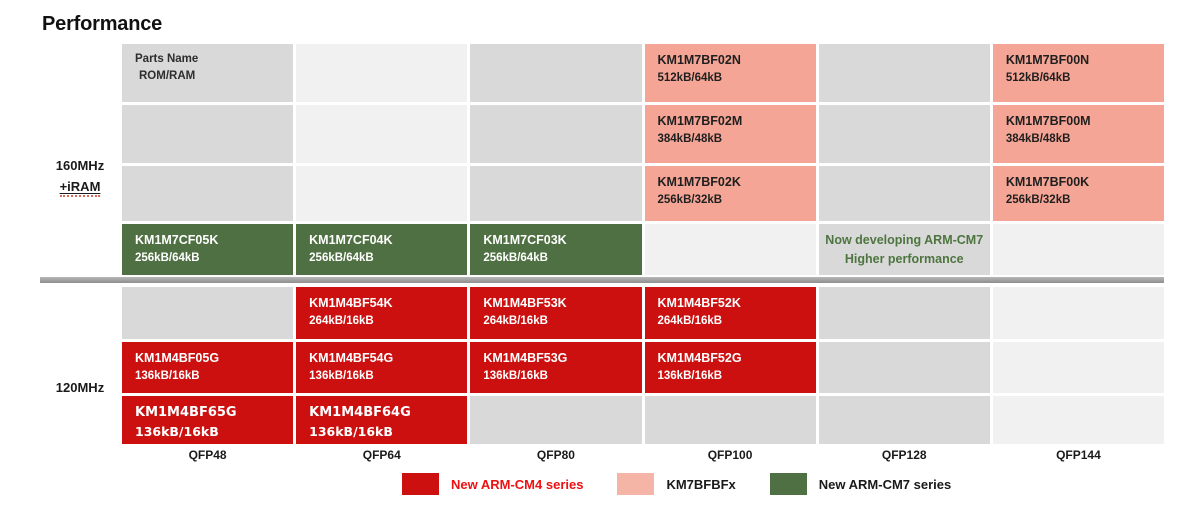 The height and width of the screenshot is (519, 1180). I want to click on part-cell-km1m4bf53k: KM1M4BF53K 264kB/16kB, so click(556, 313).